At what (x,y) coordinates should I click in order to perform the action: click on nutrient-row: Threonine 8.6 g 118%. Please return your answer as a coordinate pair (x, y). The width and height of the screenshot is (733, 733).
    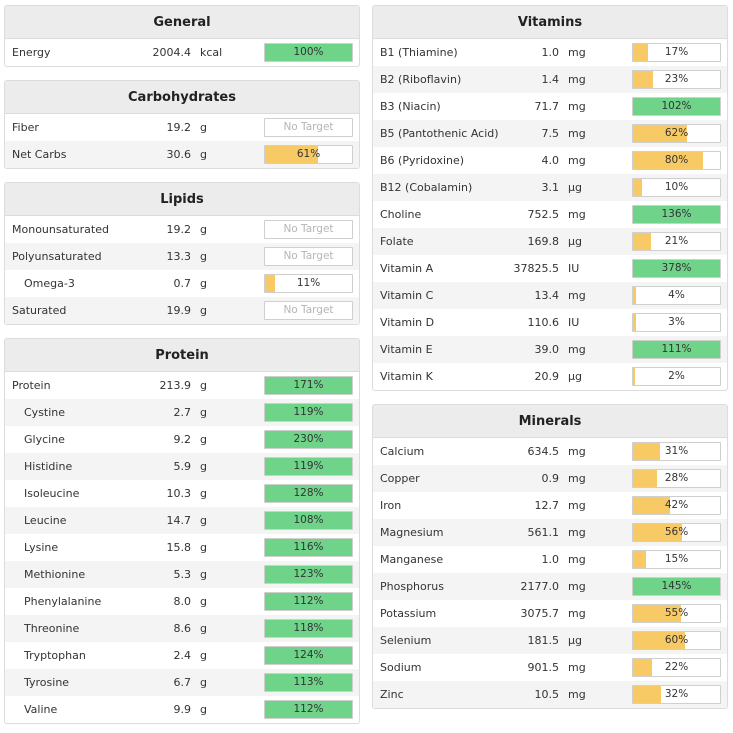
    Looking at the image, I should click on (182, 628).